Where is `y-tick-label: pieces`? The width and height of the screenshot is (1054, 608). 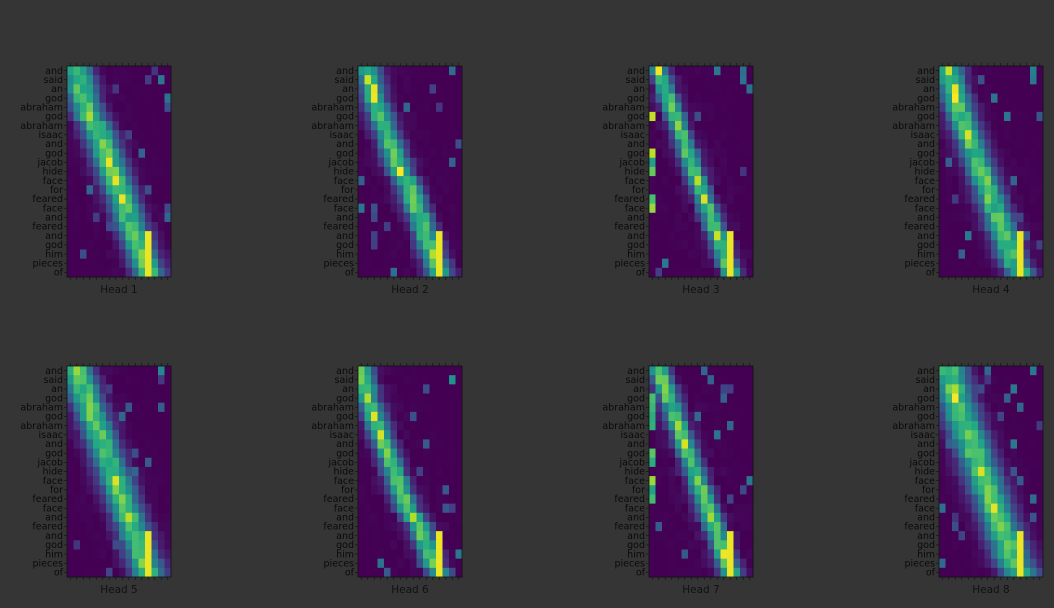
y-tick-label: pieces is located at coordinates (919, 563).